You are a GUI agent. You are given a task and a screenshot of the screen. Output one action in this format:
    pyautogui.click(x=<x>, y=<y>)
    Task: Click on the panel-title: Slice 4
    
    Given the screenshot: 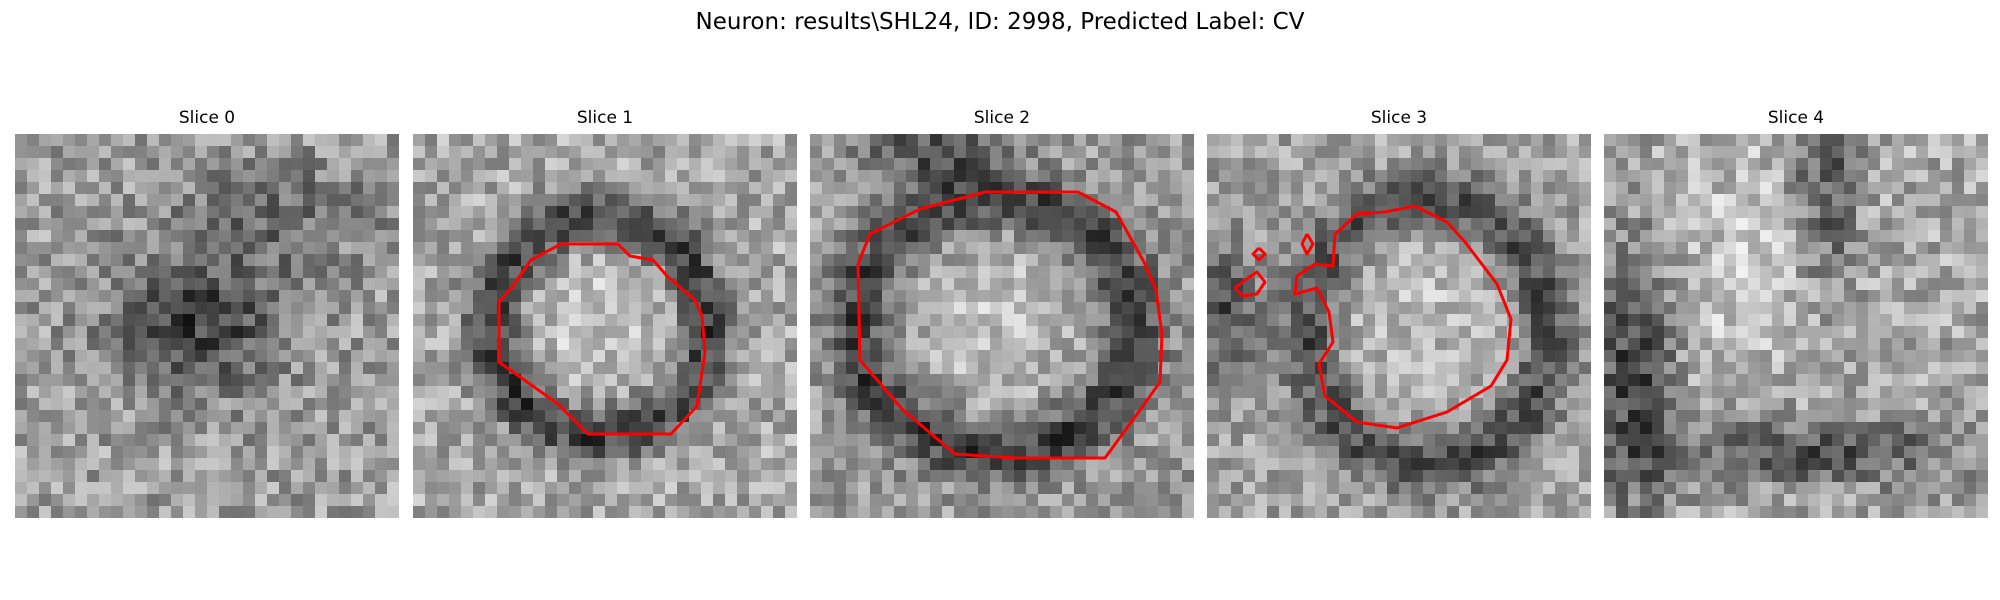 What is the action you would take?
    pyautogui.click(x=1796, y=118)
    